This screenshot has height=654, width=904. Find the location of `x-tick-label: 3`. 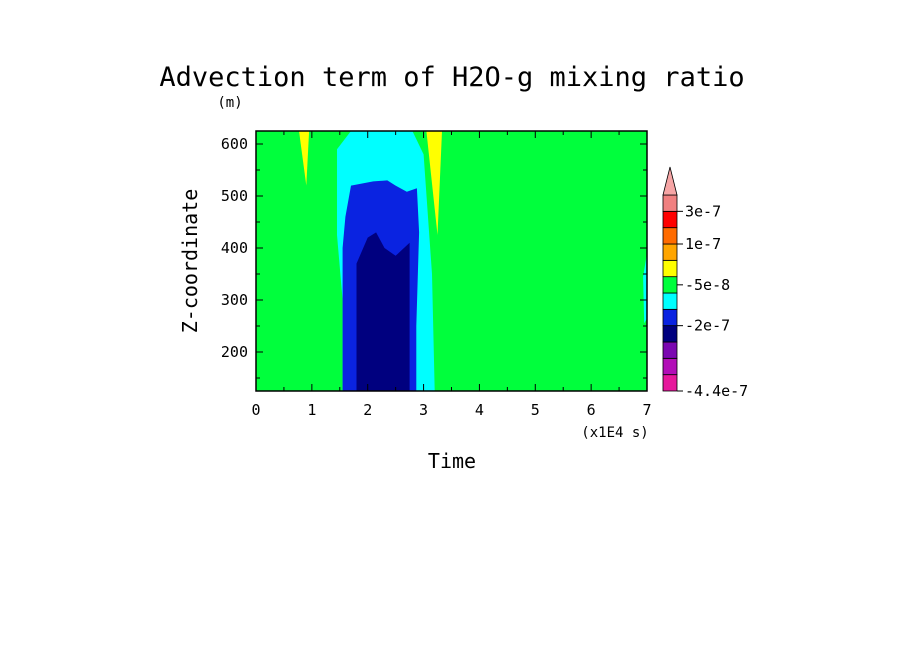

x-tick-label: 3 is located at coordinates (423, 410).